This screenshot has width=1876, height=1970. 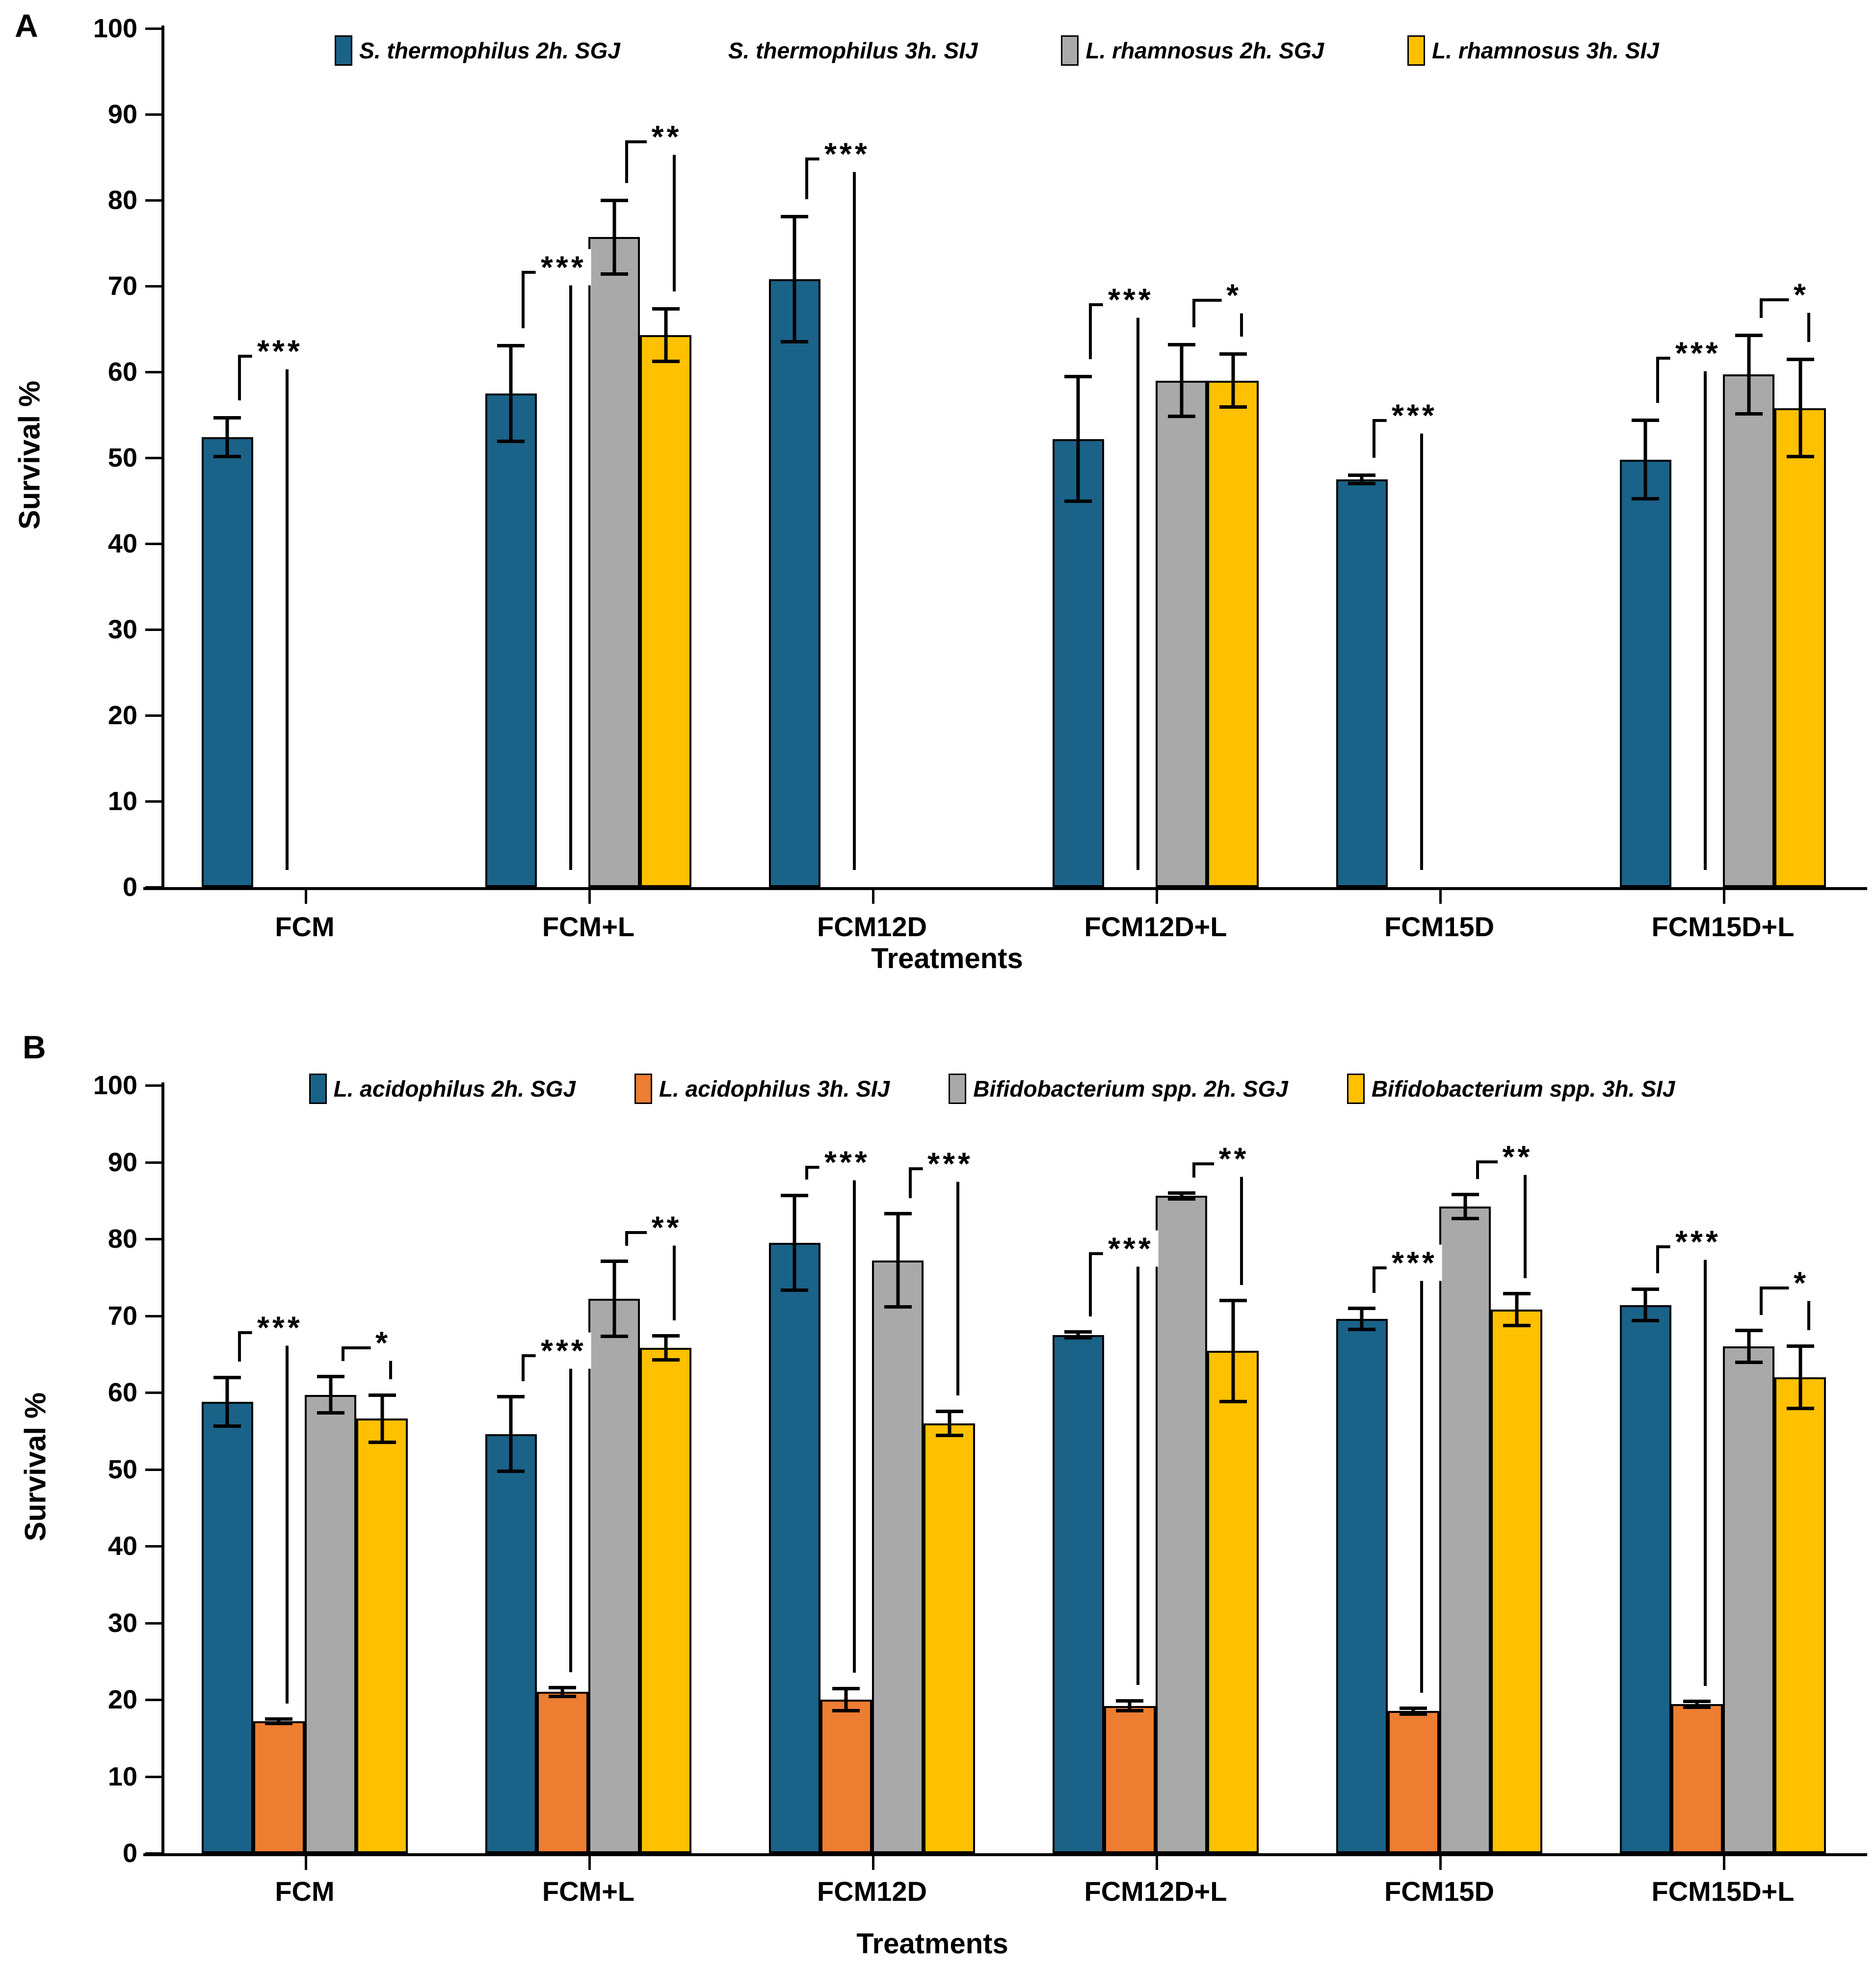 What do you see at coordinates (382, 1635) in the screenshot?
I see `bar-series3-cat0` at bounding box center [382, 1635].